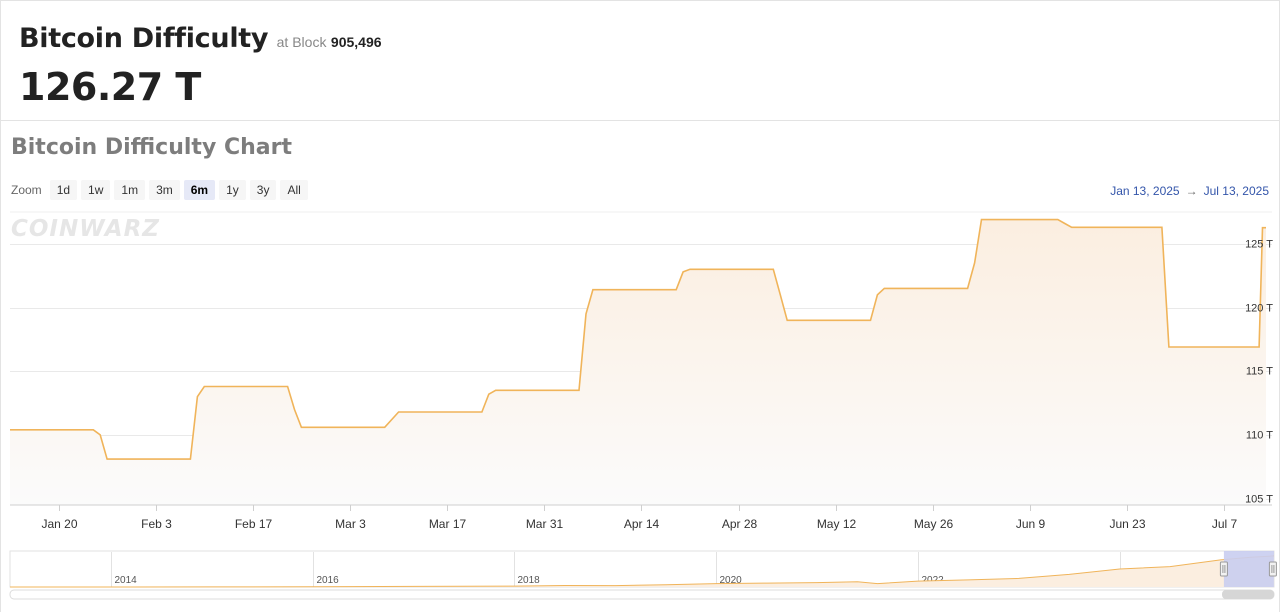  Describe the element at coordinates (294, 190) in the screenshot. I see `zoom-button-all: All` at that location.